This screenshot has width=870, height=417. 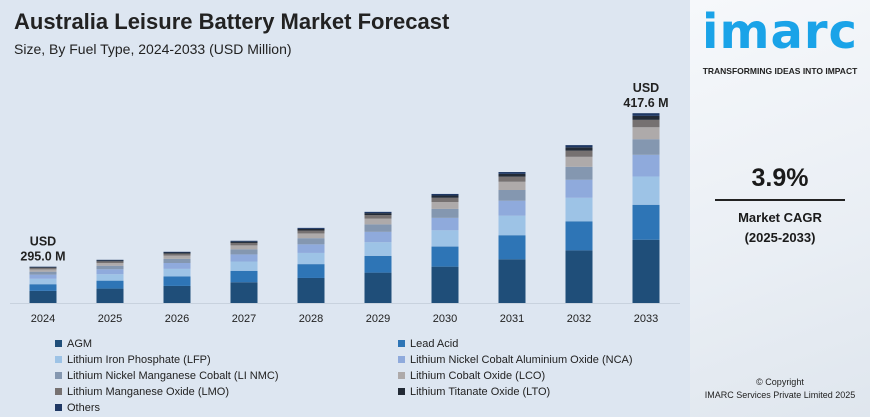 What do you see at coordinates (780, 237) in the screenshot?
I see `cagr-period: (2025-2033)` at bounding box center [780, 237].